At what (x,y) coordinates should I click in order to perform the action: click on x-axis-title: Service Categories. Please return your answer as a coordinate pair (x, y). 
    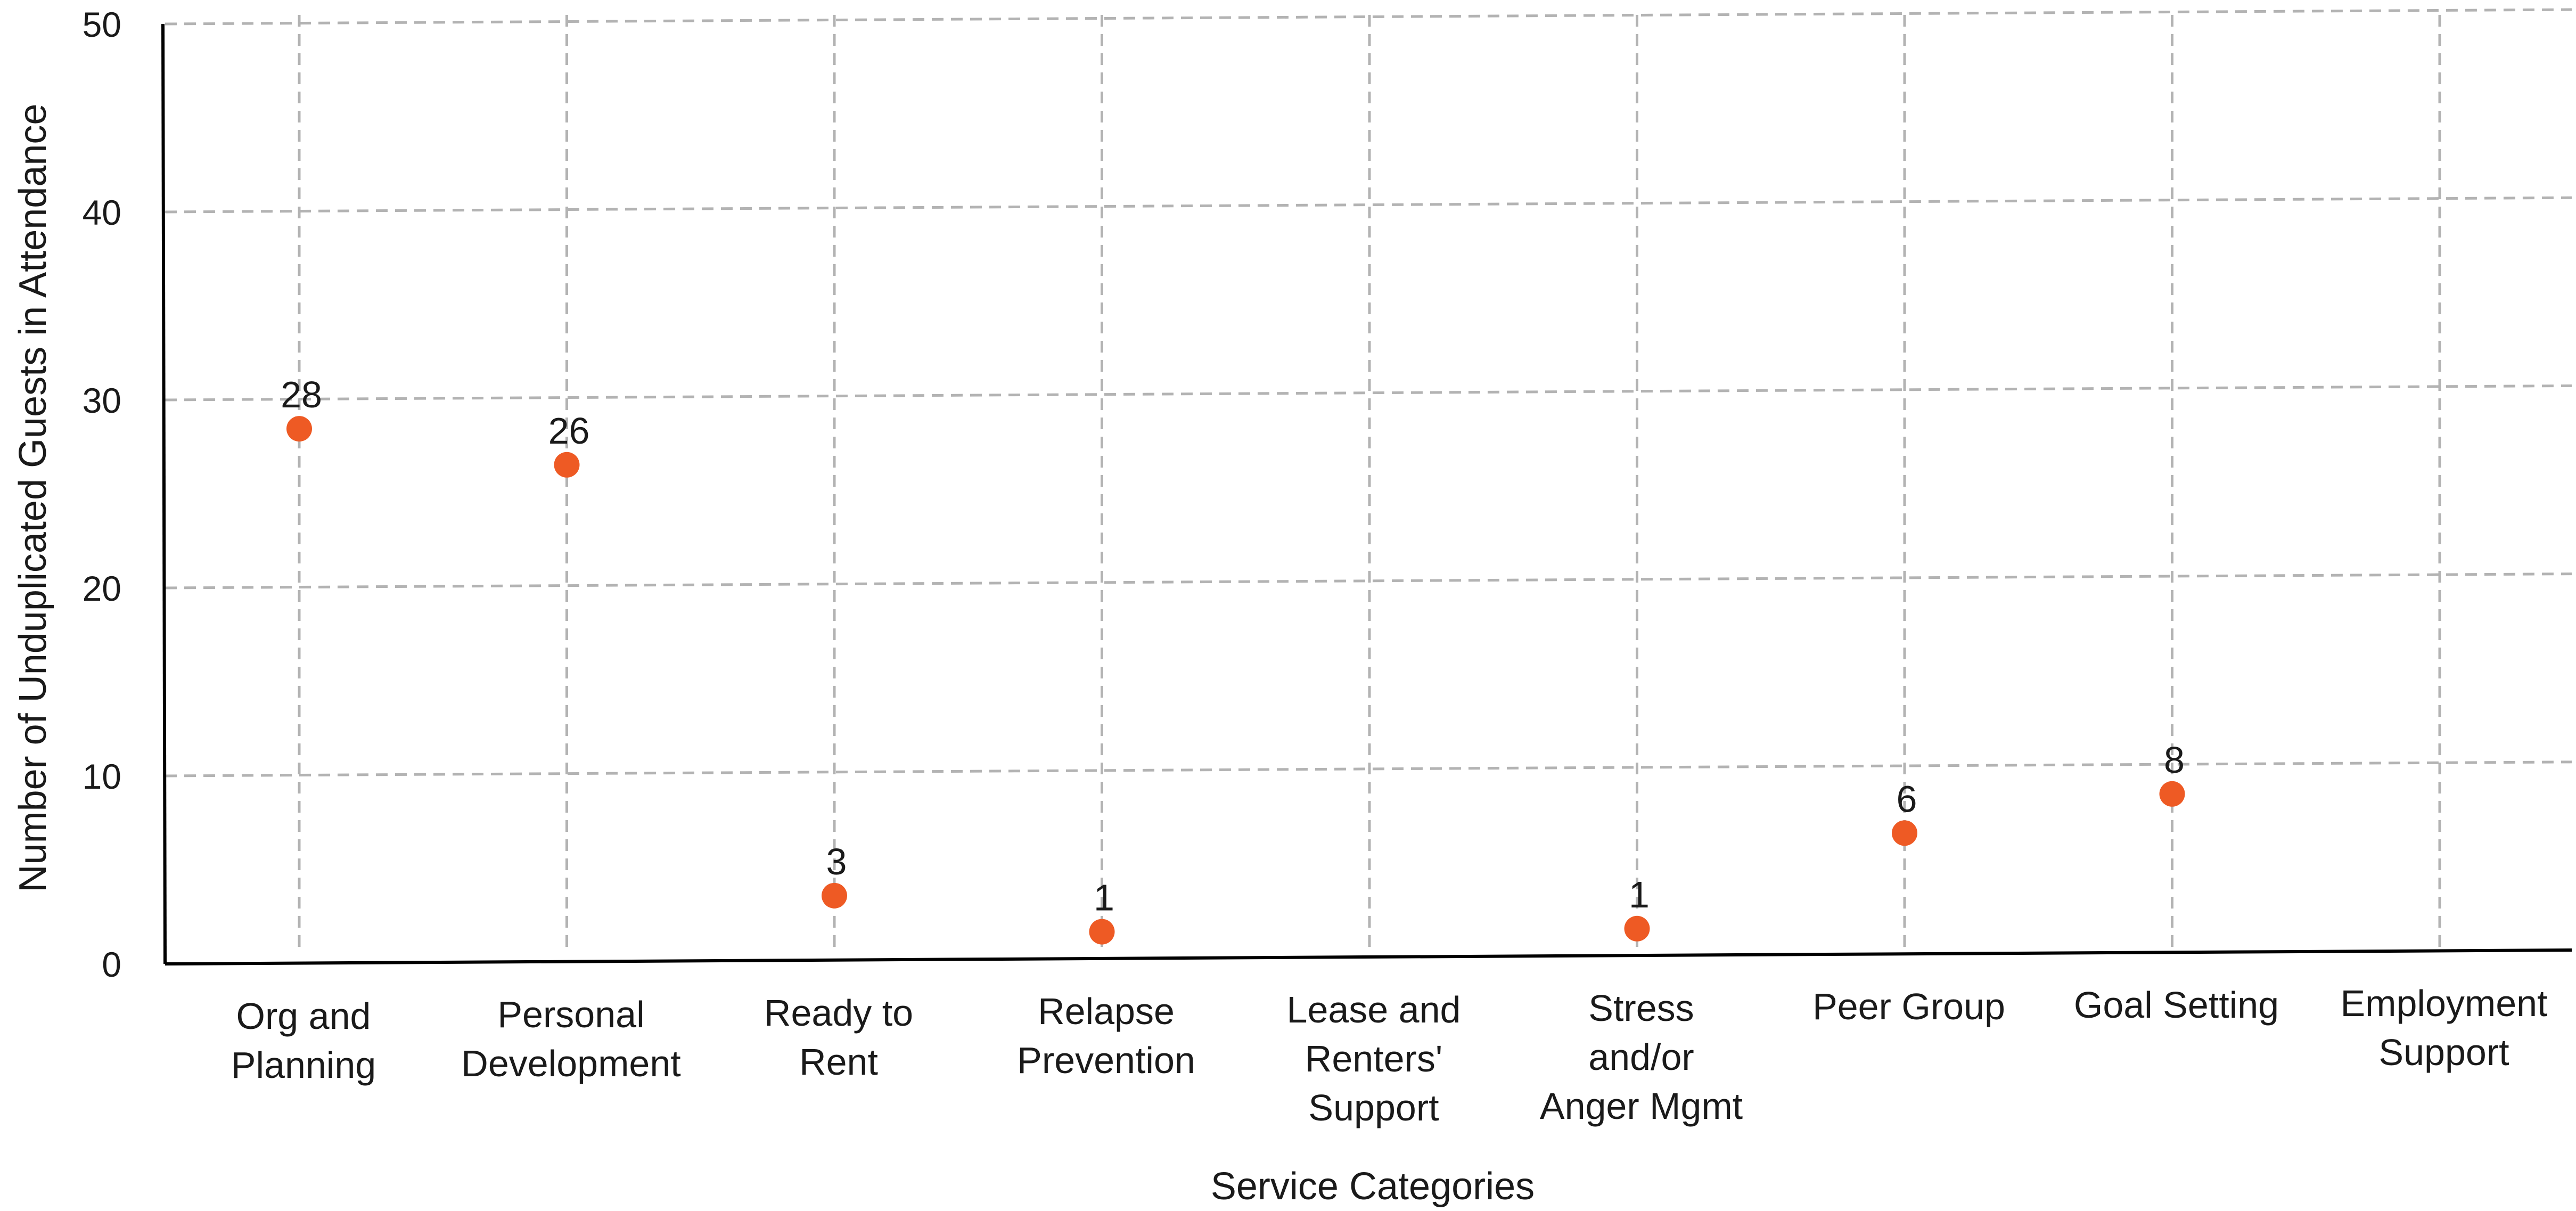
    Looking at the image, I should click on (1373, 1186).